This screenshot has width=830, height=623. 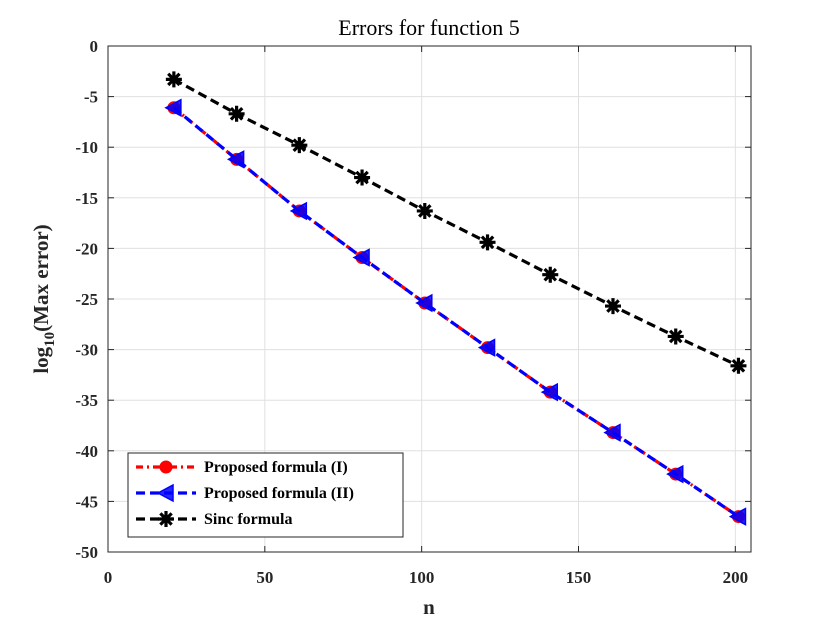 What do you see at coordinates (428, 27) in the screenshot?
I see `chart-title: Errors for function 5` at bounding box center [428, 27].